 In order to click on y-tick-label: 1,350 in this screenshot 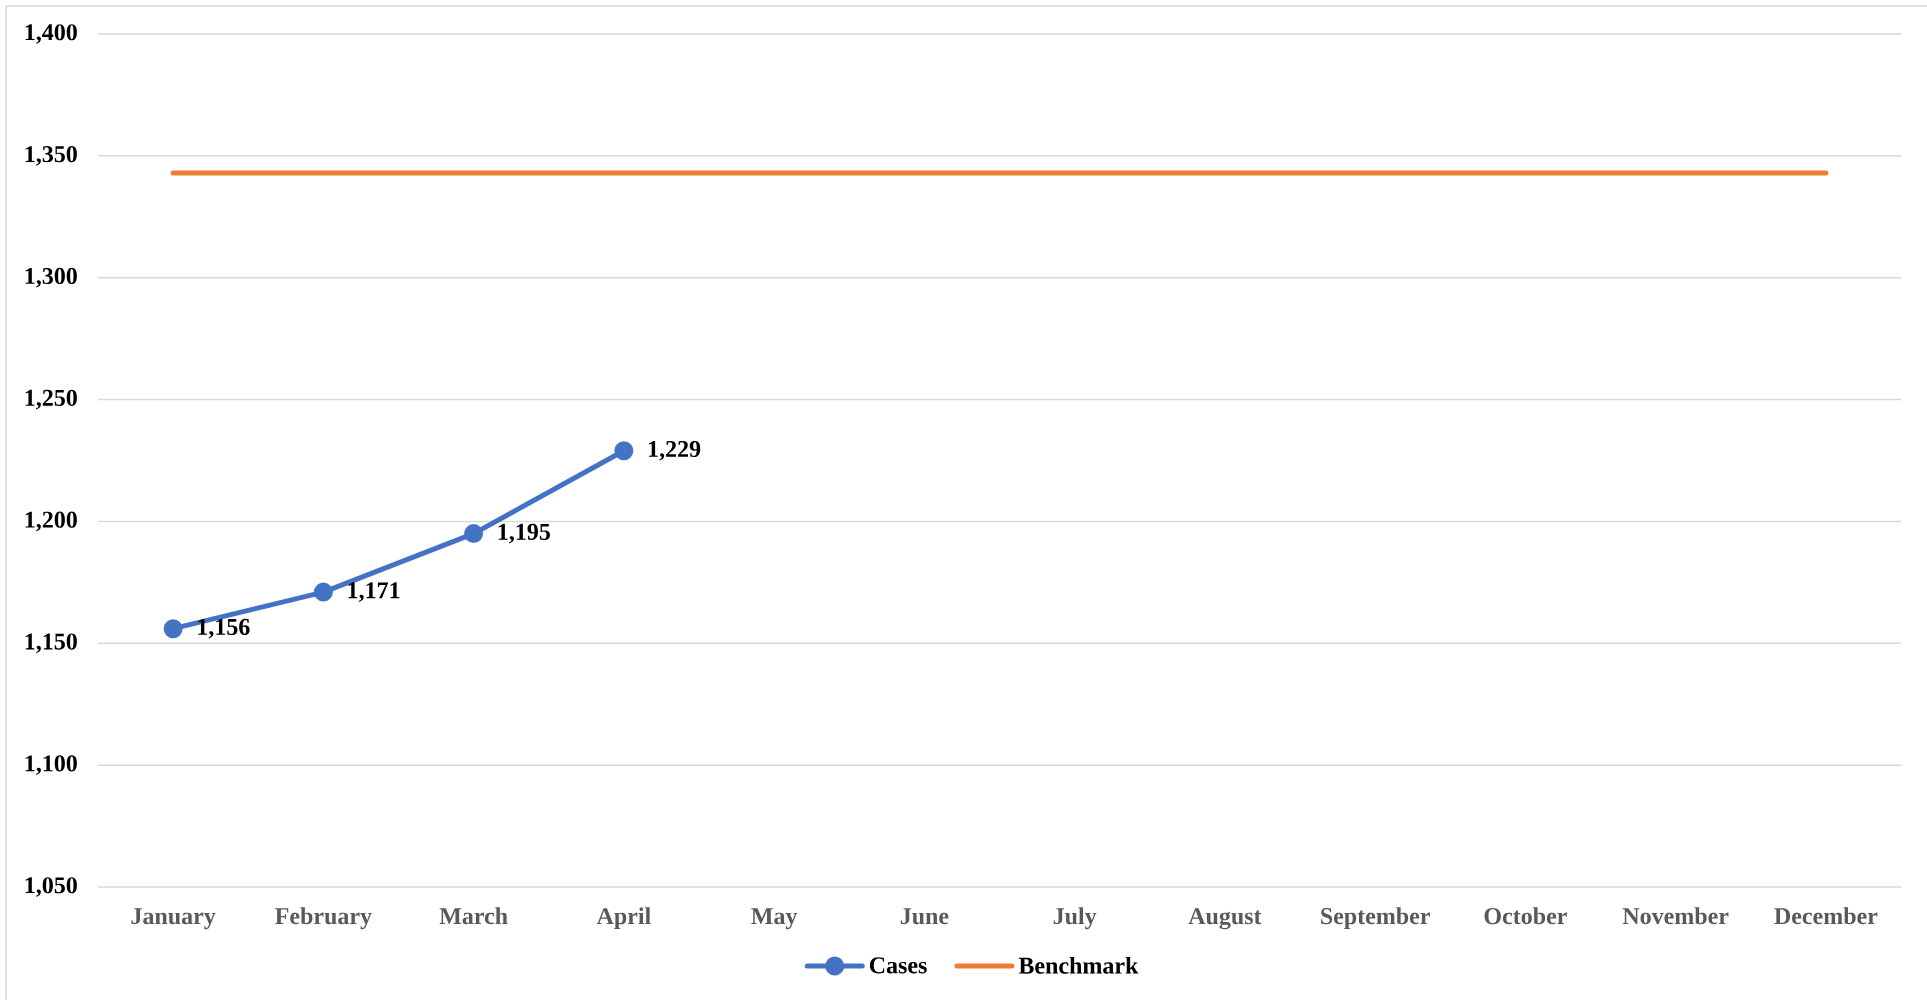, I will do `click(51, 156)`.